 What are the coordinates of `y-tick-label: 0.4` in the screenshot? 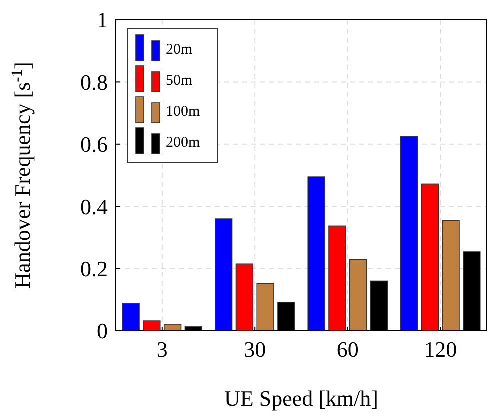 It's located at (94, 207).